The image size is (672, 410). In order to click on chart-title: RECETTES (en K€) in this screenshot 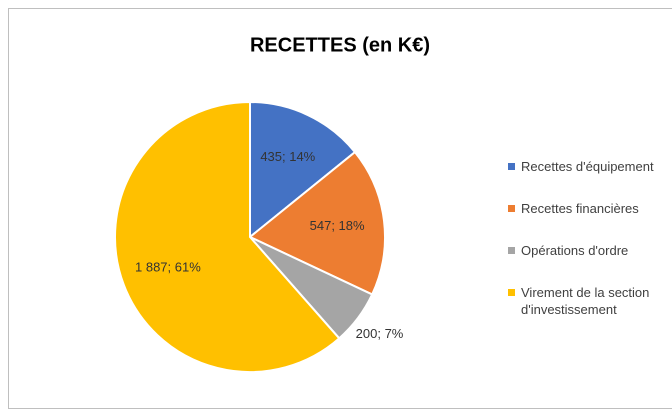, I will do `click(340, 45)`.